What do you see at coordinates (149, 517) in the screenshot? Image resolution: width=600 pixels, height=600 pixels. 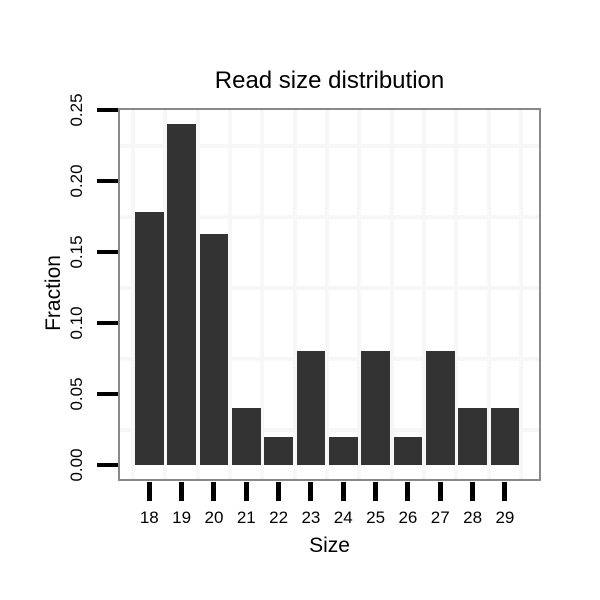 I see `x-tick-label: 18` at bounding box center [149, 517].